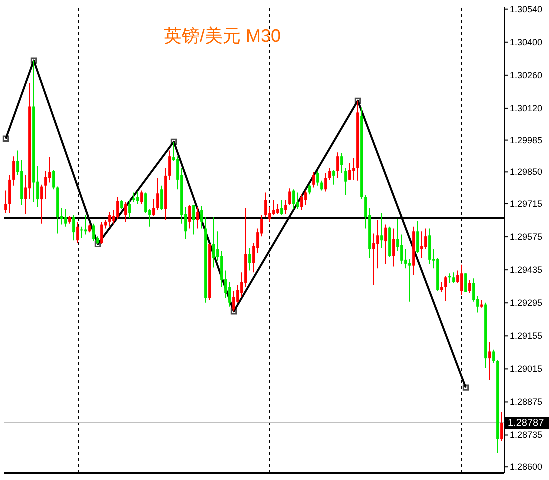  What do you see at coordinates (526, 336) in the screenshot?
I see `y-tick-label: 1.29155` at bounding box center [526, 336].